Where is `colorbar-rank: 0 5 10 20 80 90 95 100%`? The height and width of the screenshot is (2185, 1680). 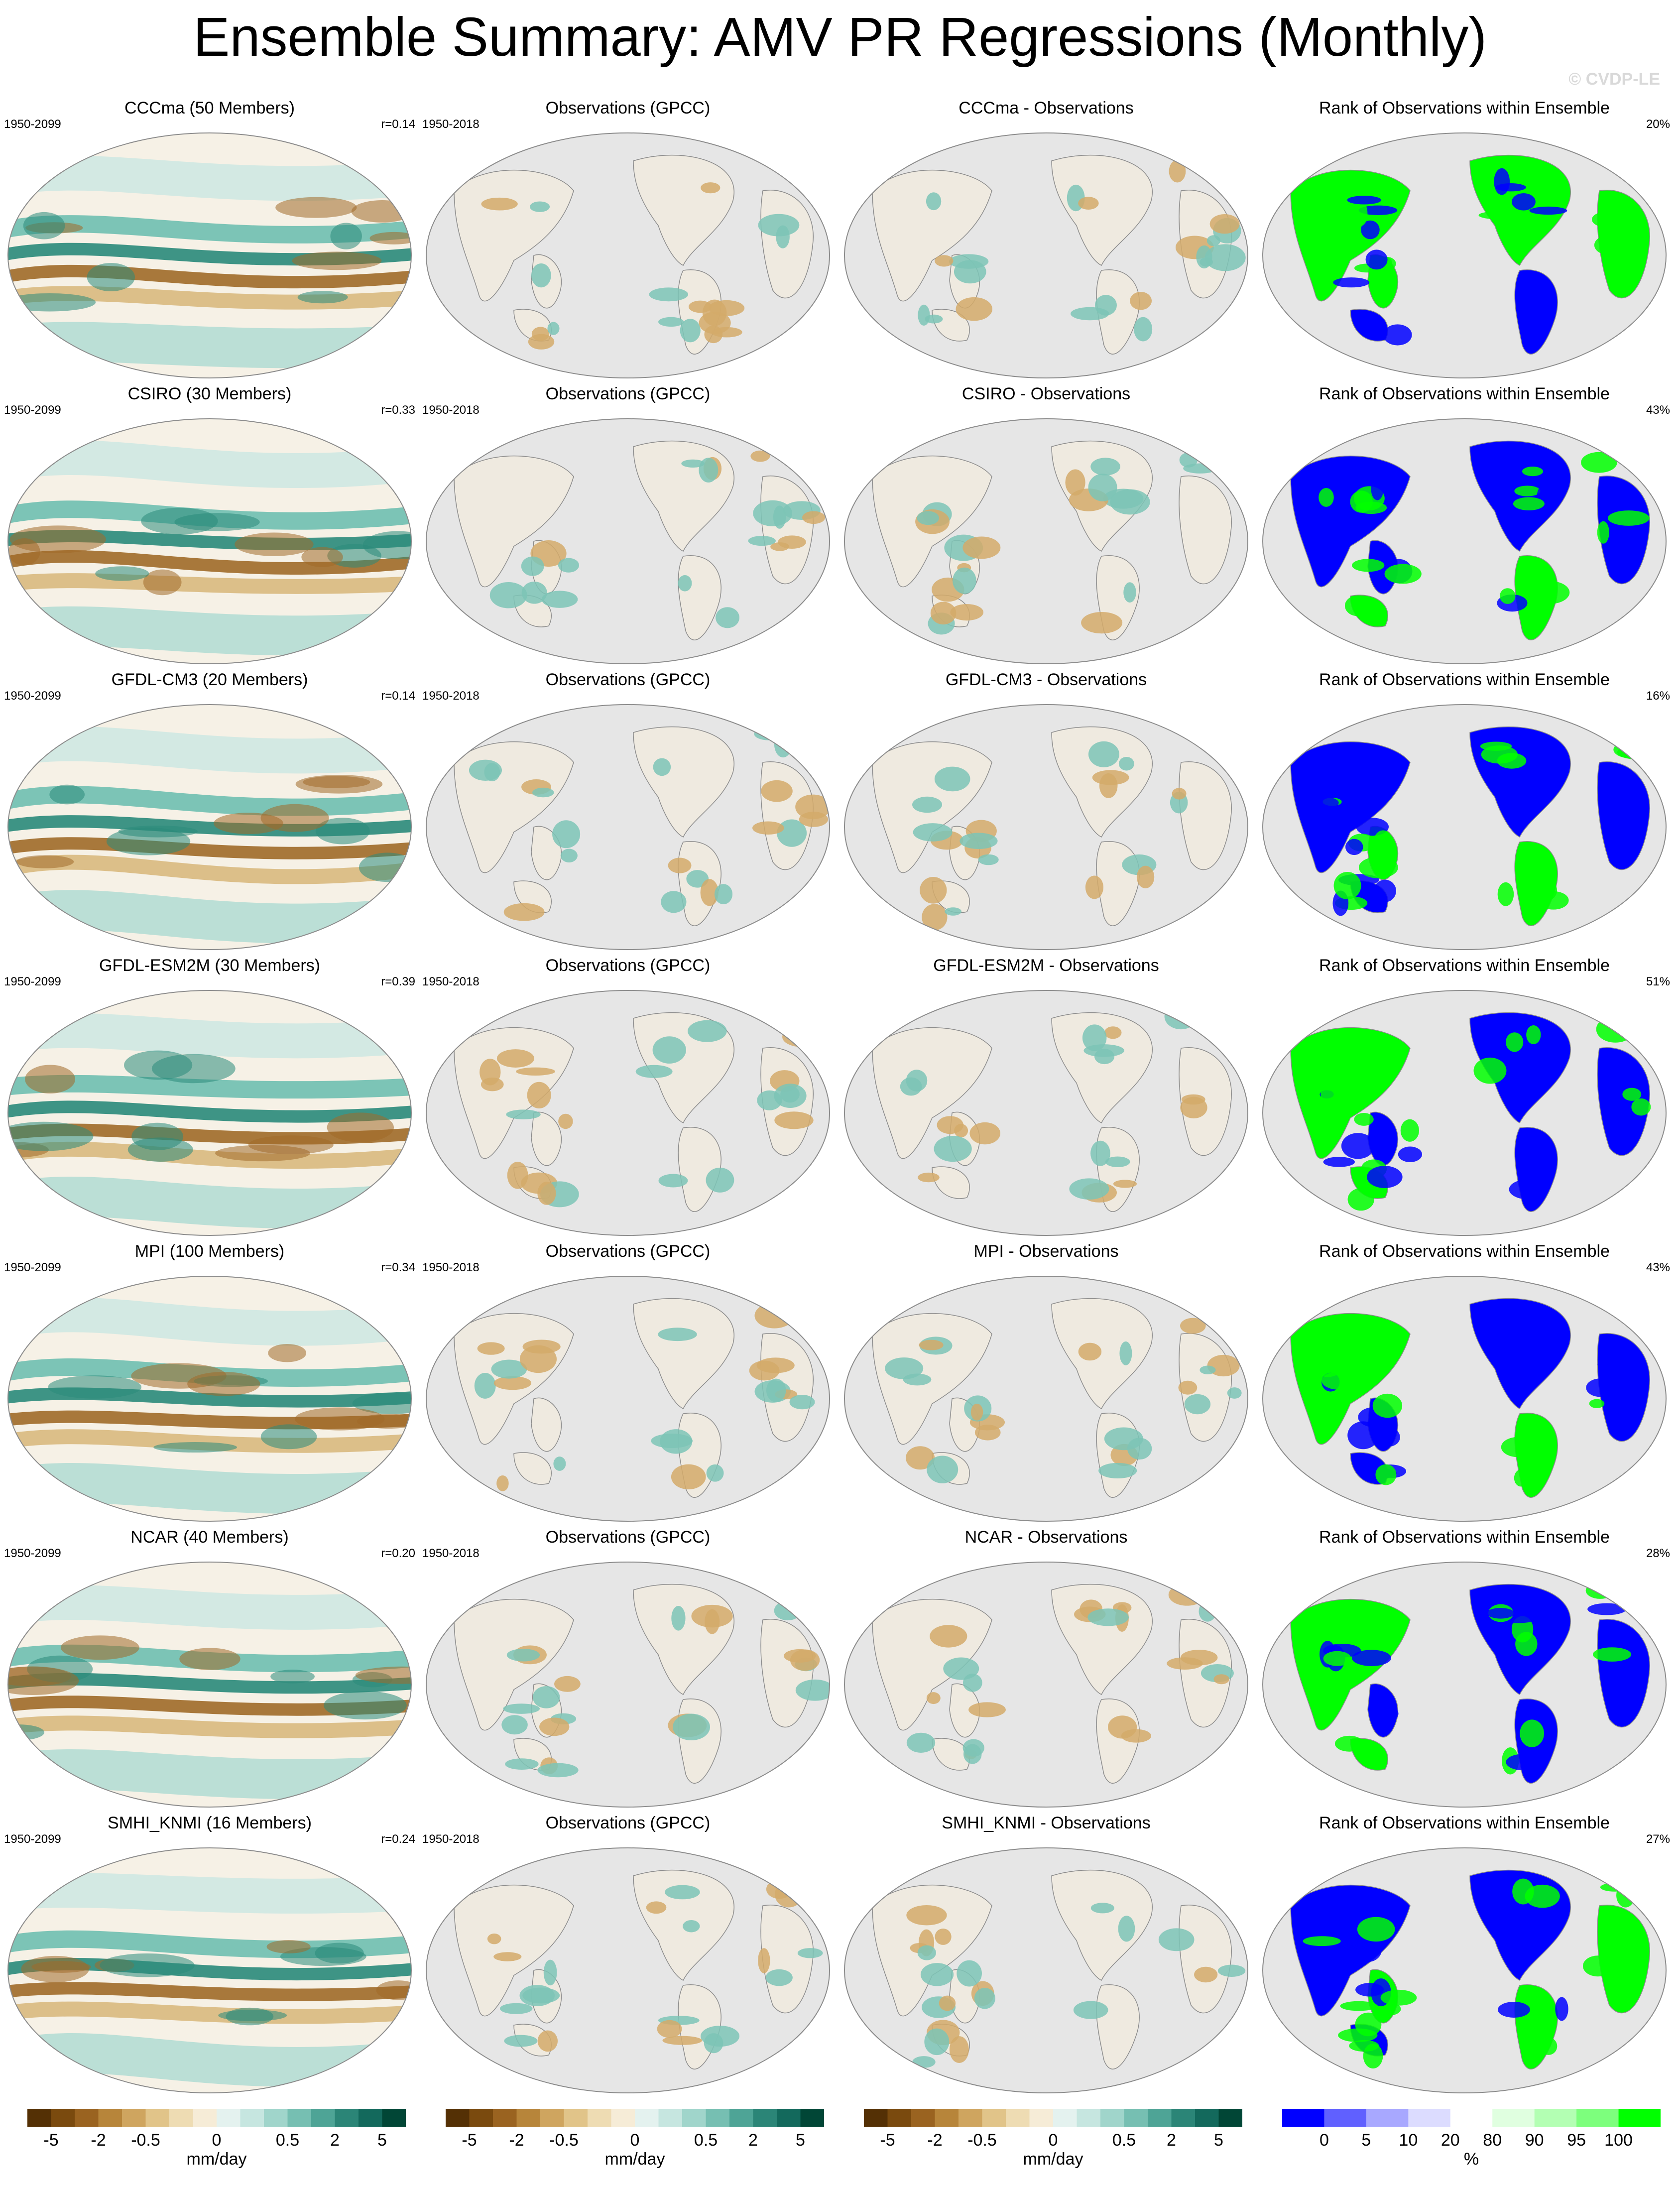
colorbar-rank: 0 5 10 20 80 90 95 100% is located at coordinates (1471, 2139).